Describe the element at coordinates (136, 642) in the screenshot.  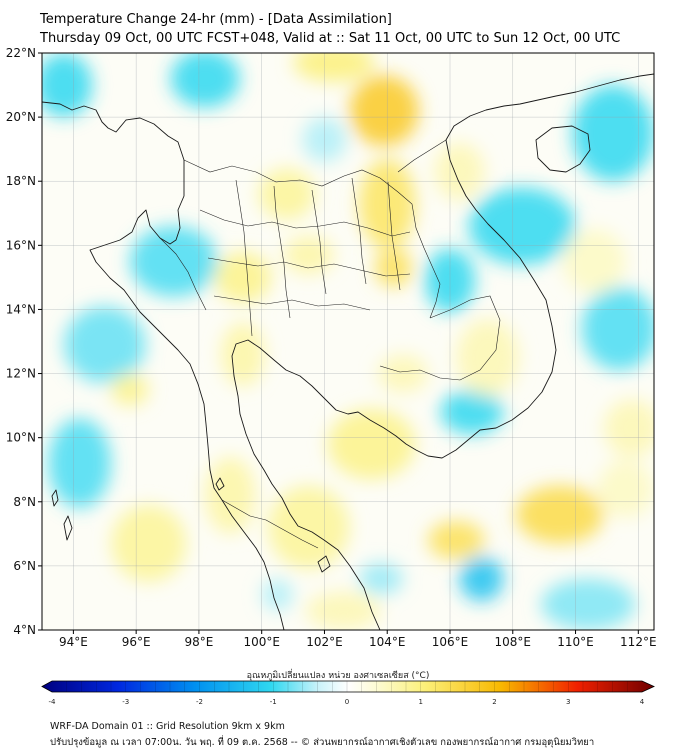
I see `lon-label: 96°E` at that location.